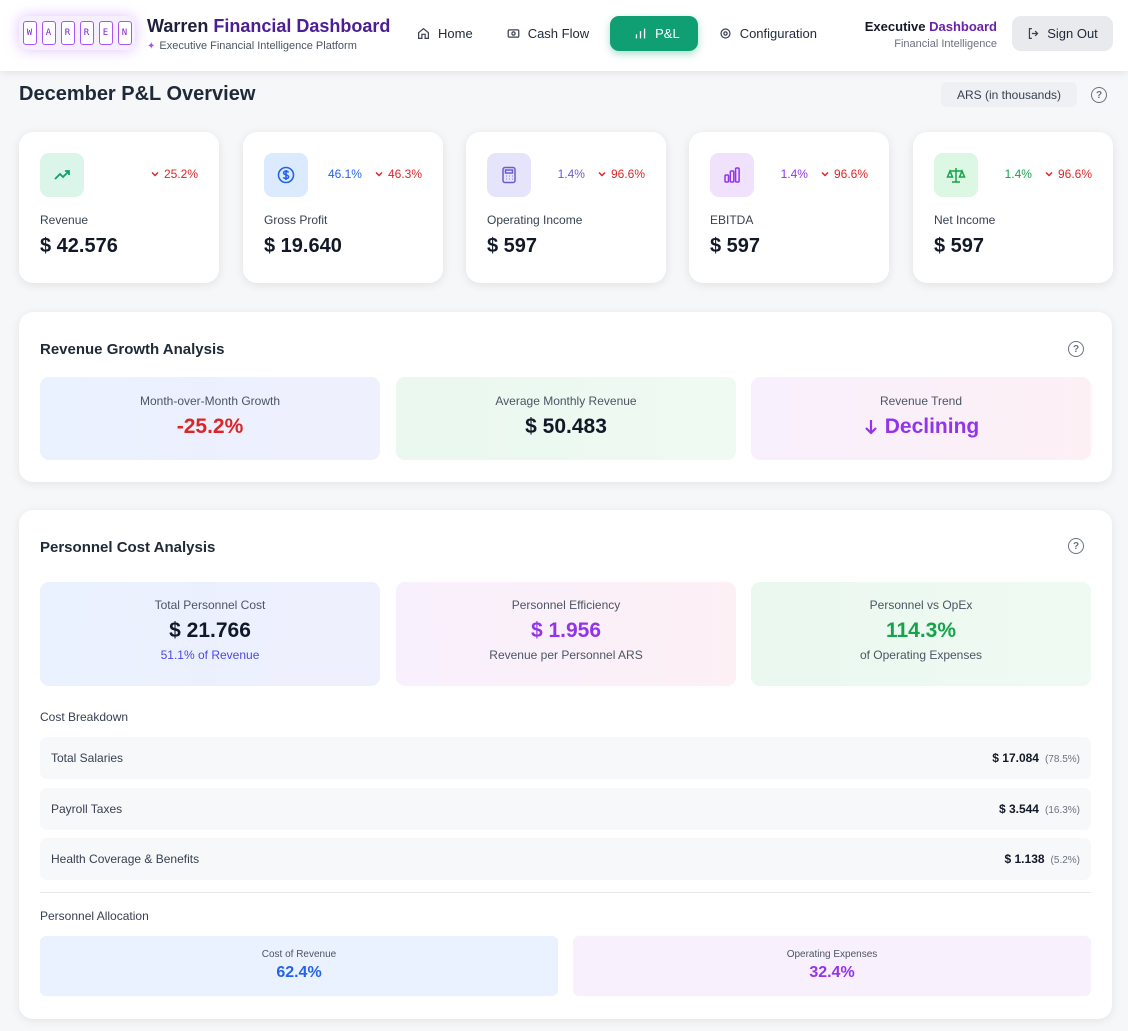 Image resolution: width=1128 pixels, height=1031 pixels. What do you see at coordinates (558, 33) in the screenshot?
I see `nav-cash-flow-label: Cash Flow` at bounding box center [558, 33].